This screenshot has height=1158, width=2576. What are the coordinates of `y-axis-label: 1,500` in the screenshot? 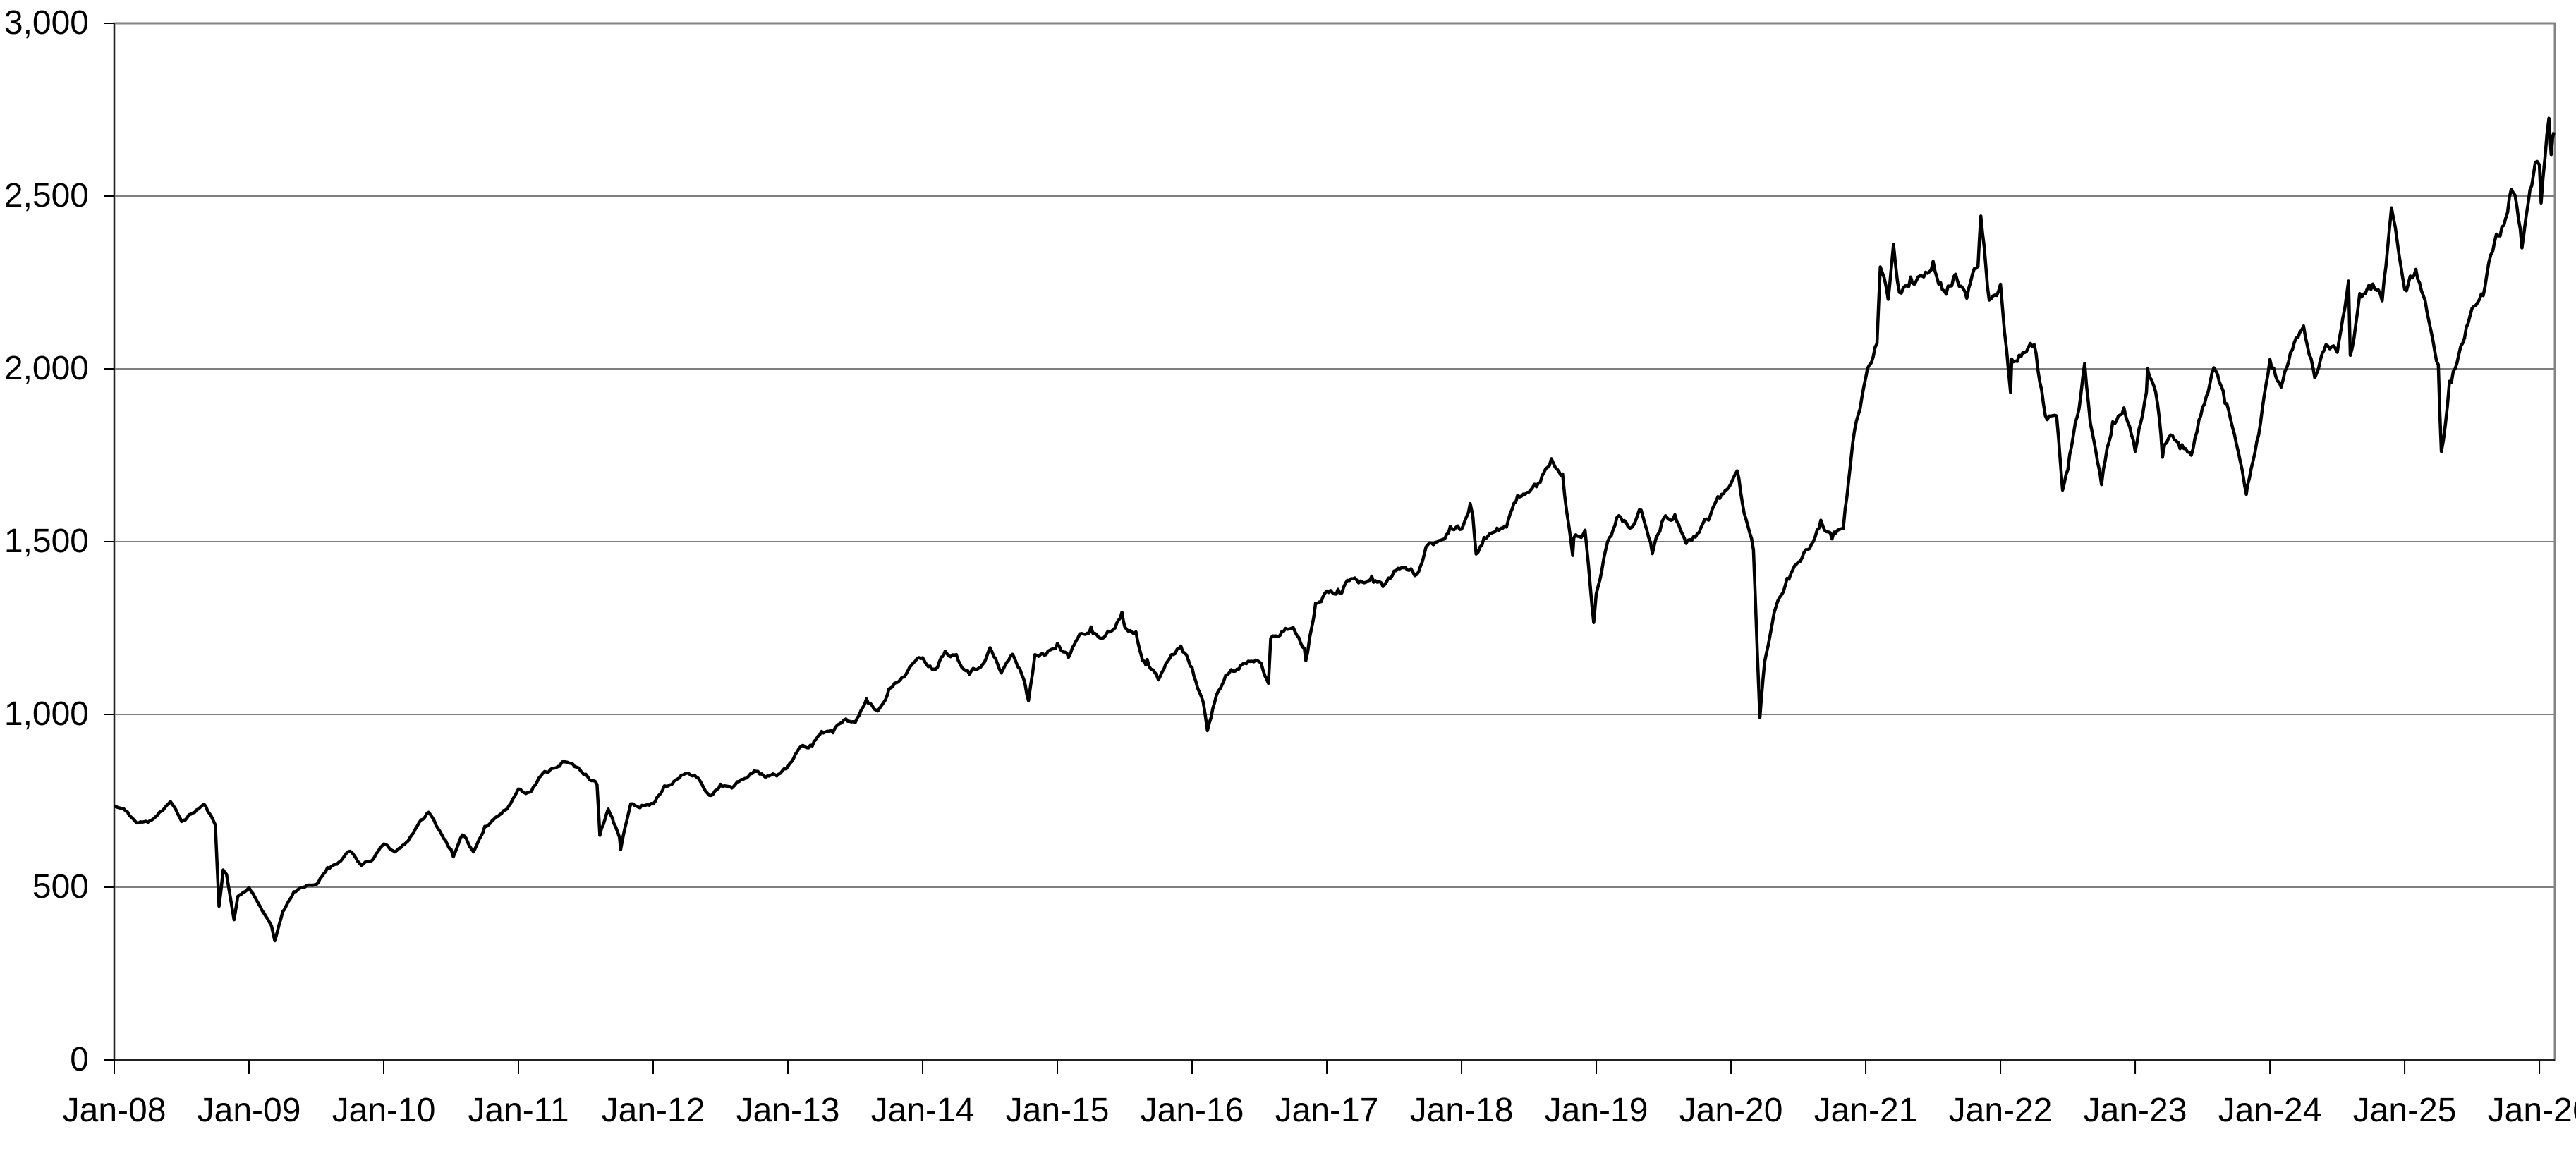 It's located at (46, 541).